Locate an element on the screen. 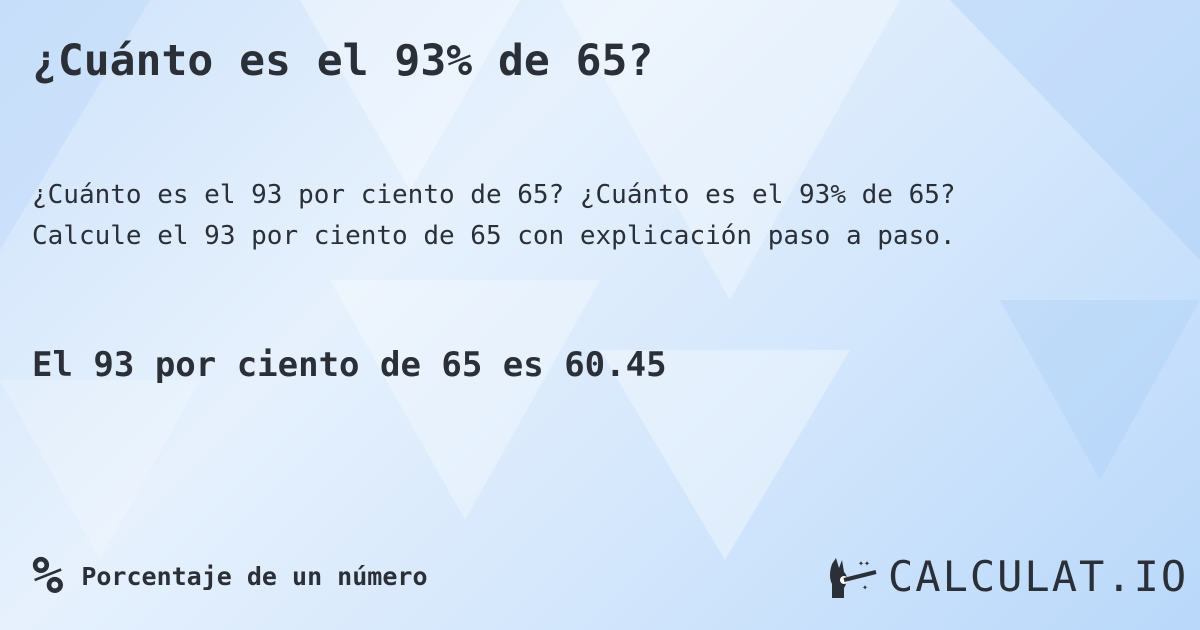 The image size is (1200, 630). page-title: ¿Cuánto es el 93% de 65? is located at coordinates (343, 61).